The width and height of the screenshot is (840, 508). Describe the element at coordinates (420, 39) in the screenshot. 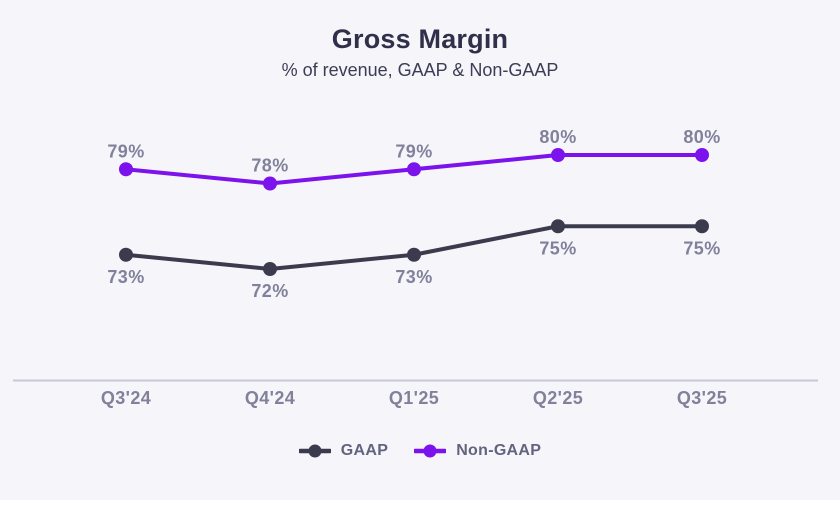

I see `chart-title: Gross Margin` at that location.